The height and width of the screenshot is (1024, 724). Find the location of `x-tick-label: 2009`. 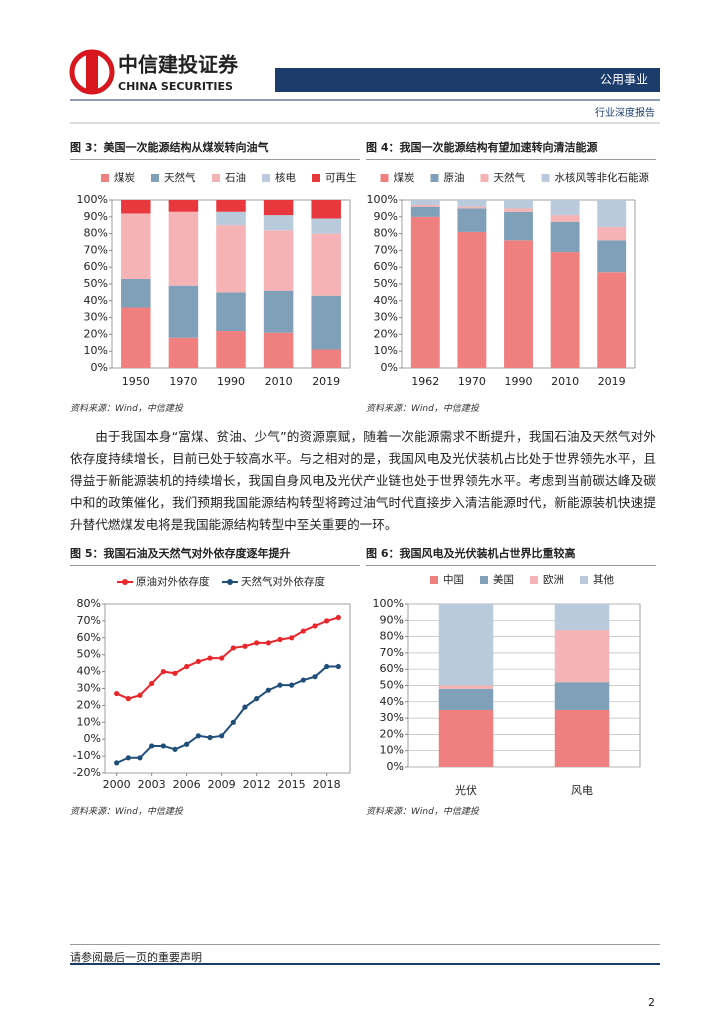

x-tick-label: 2009 is located at coordinates (222, 784).